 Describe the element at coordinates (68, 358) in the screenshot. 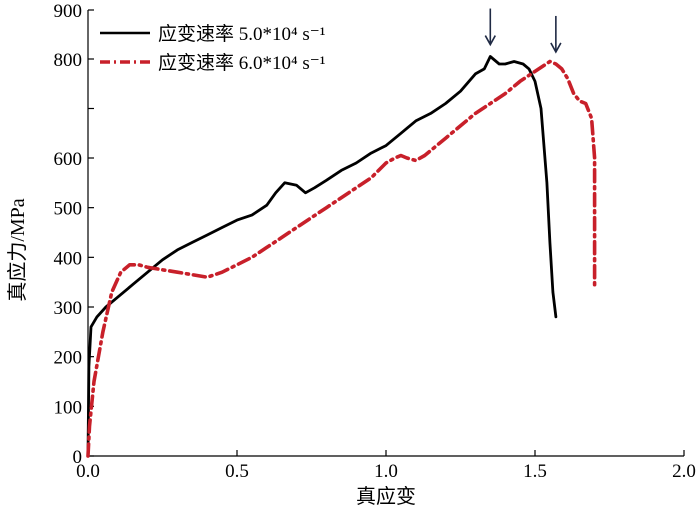

I see `y-tick-label: 200` at that location.